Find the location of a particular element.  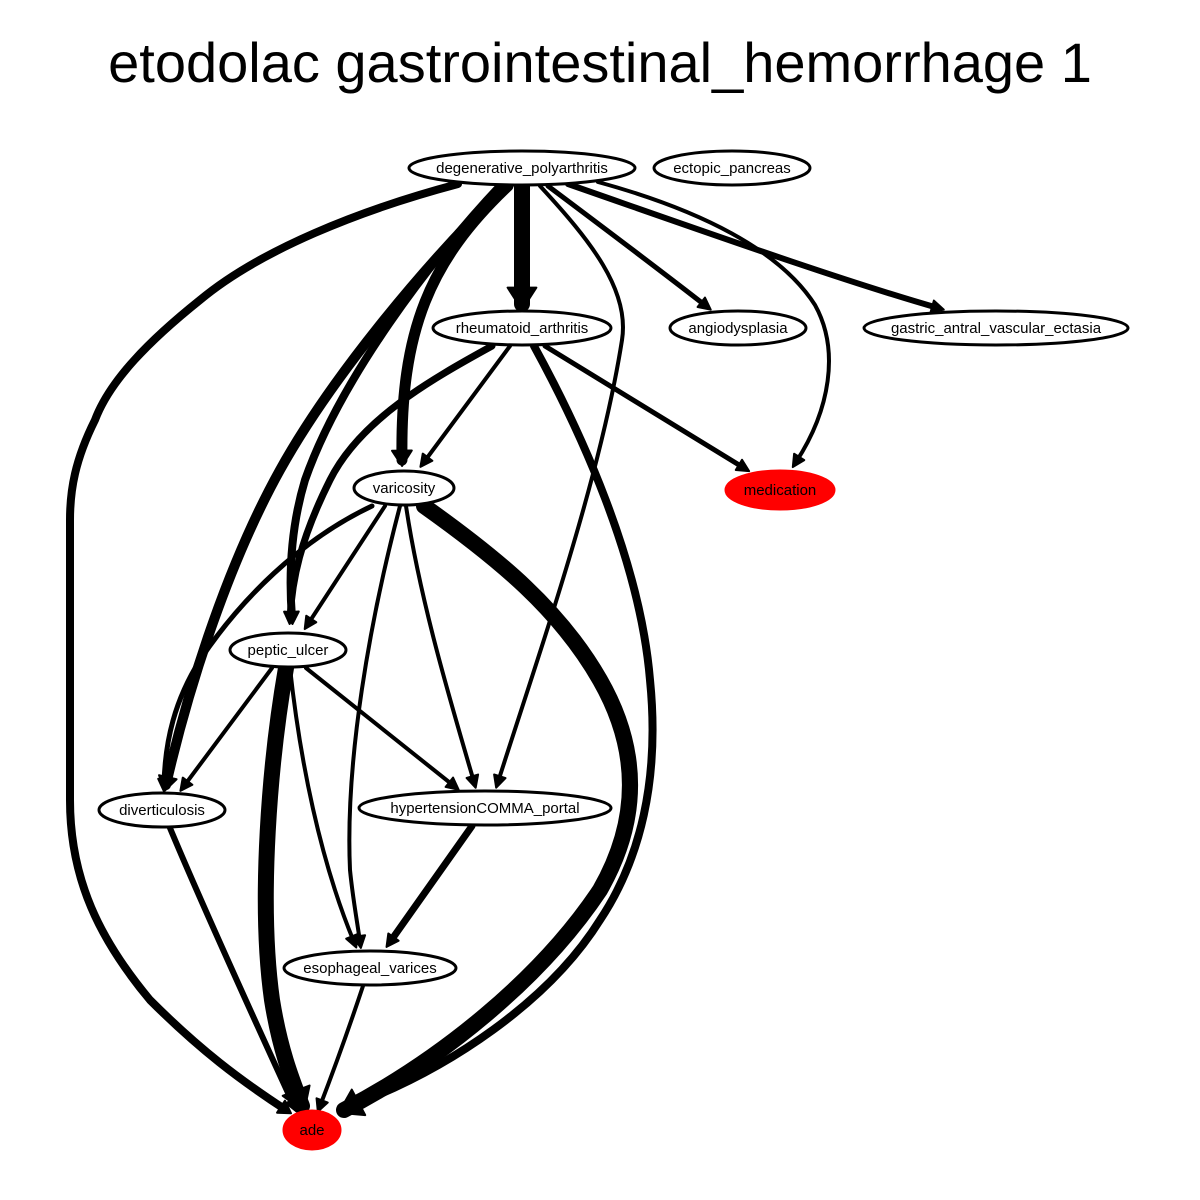

edge-esophageal_varices-to-ade is located at coordinates (340, 1048).